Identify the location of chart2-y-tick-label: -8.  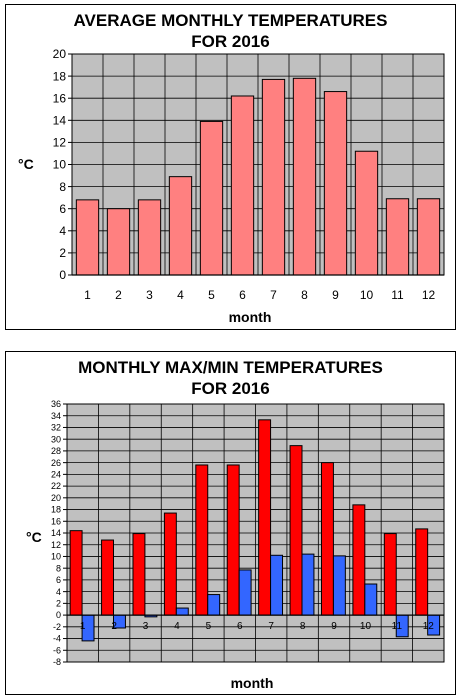
(57, 662).